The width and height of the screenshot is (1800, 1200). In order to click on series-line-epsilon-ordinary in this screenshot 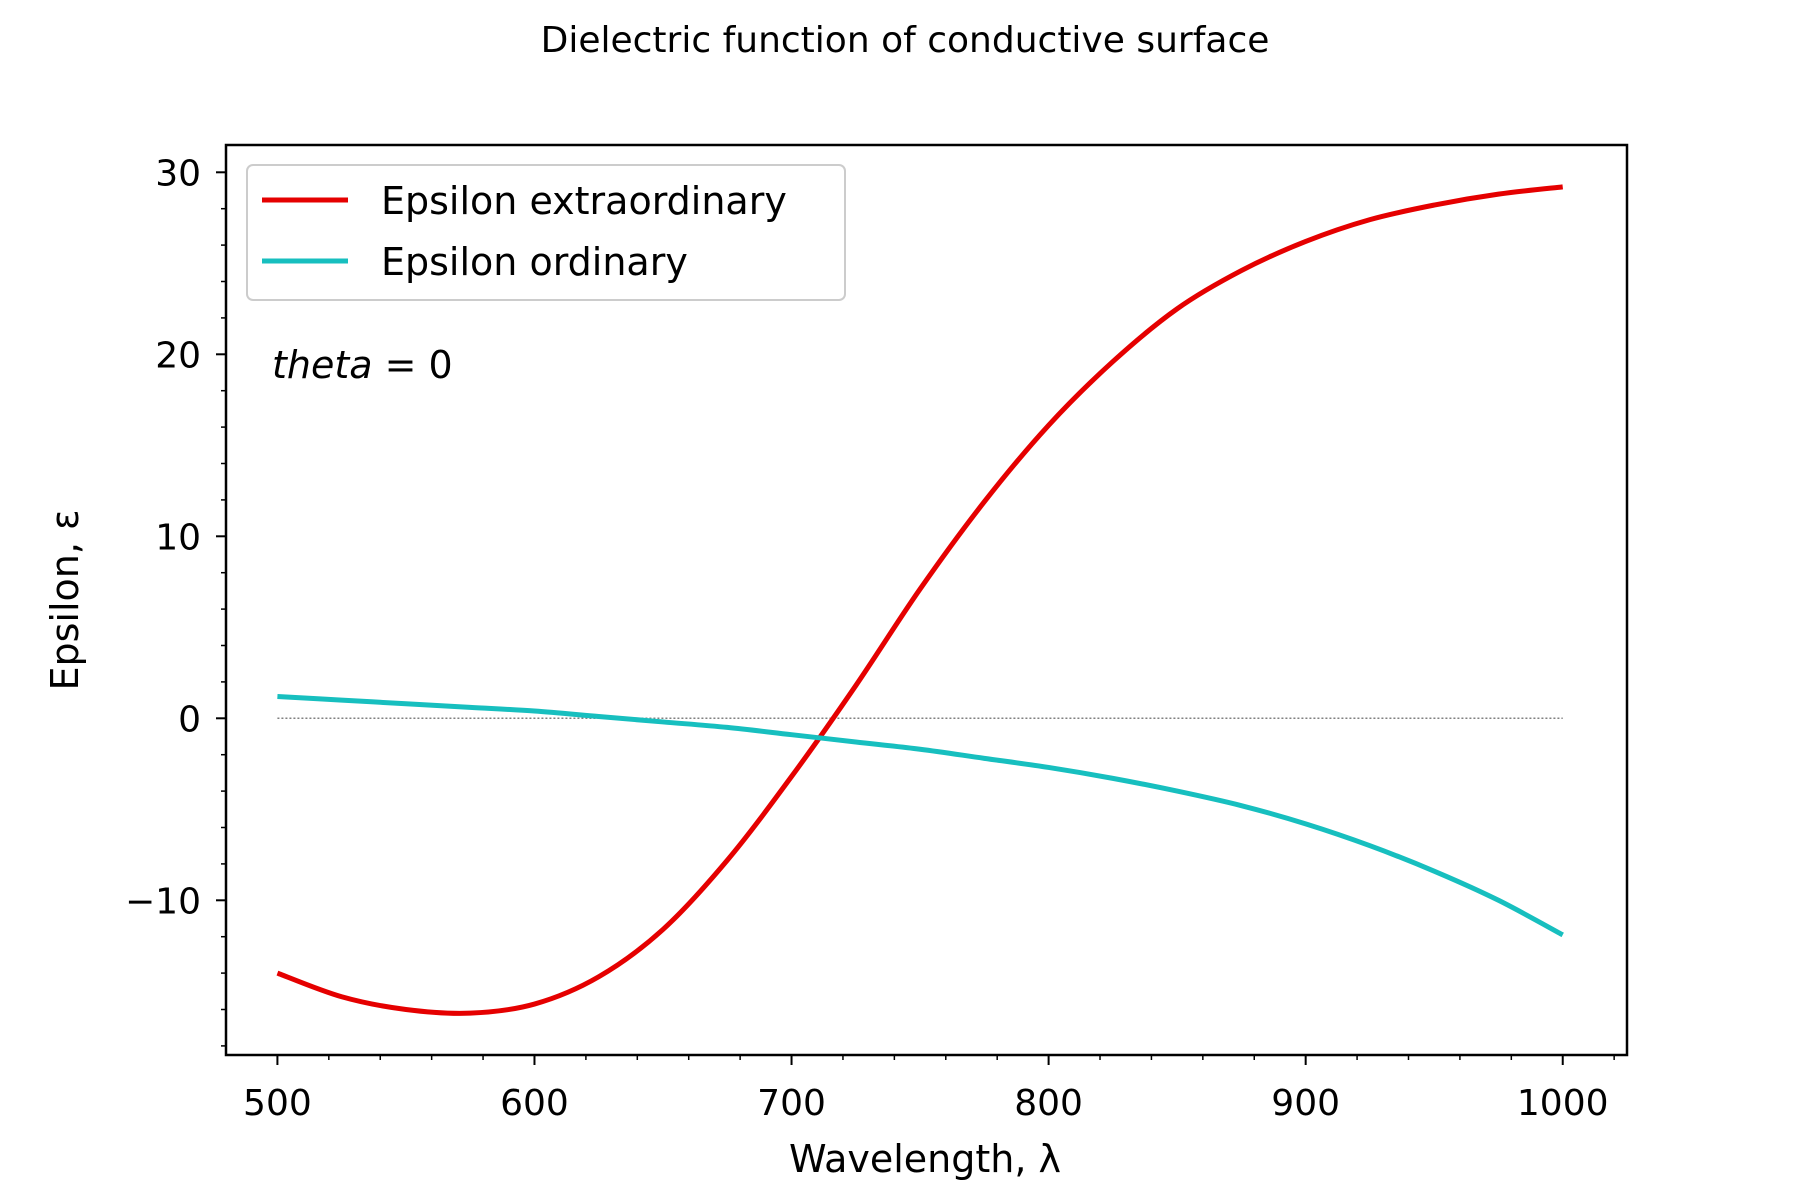, I will do `click(920, 815)`.